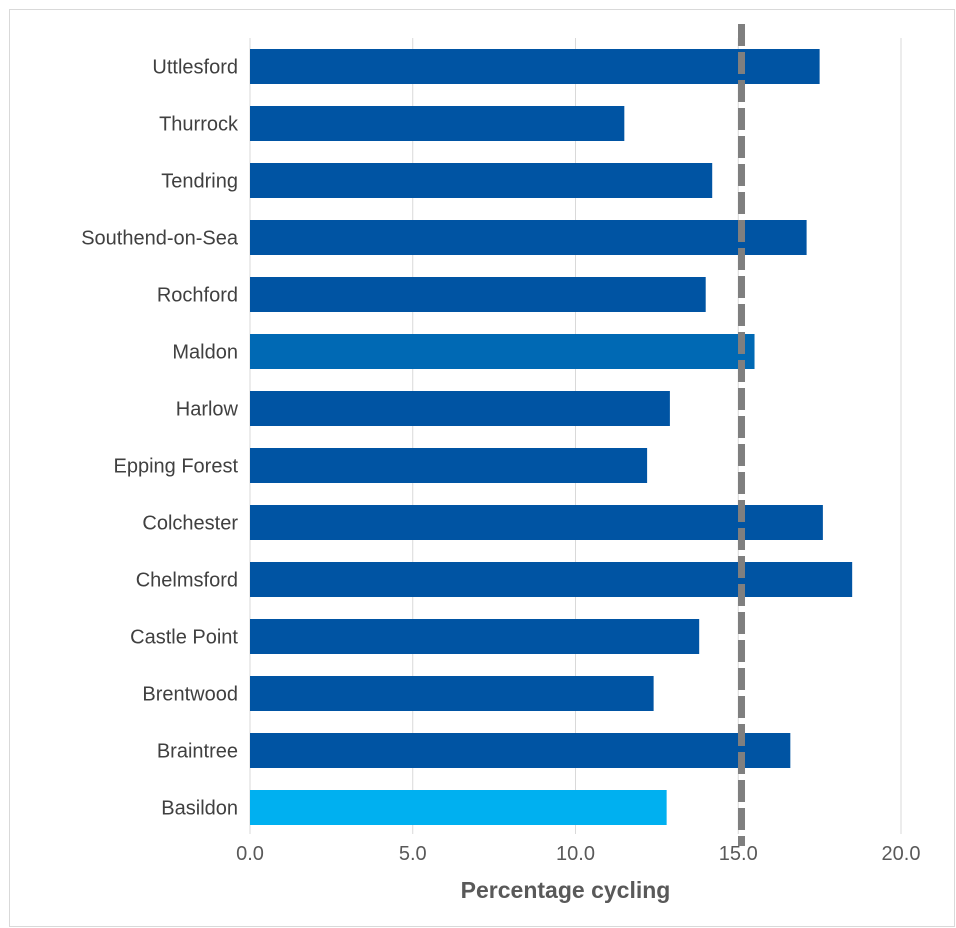 The image size is (956, 928). What do you see at coordinates (449, 465) in the screenshot?
I see `bar-epping-forest` at bounding box center [449, 465].